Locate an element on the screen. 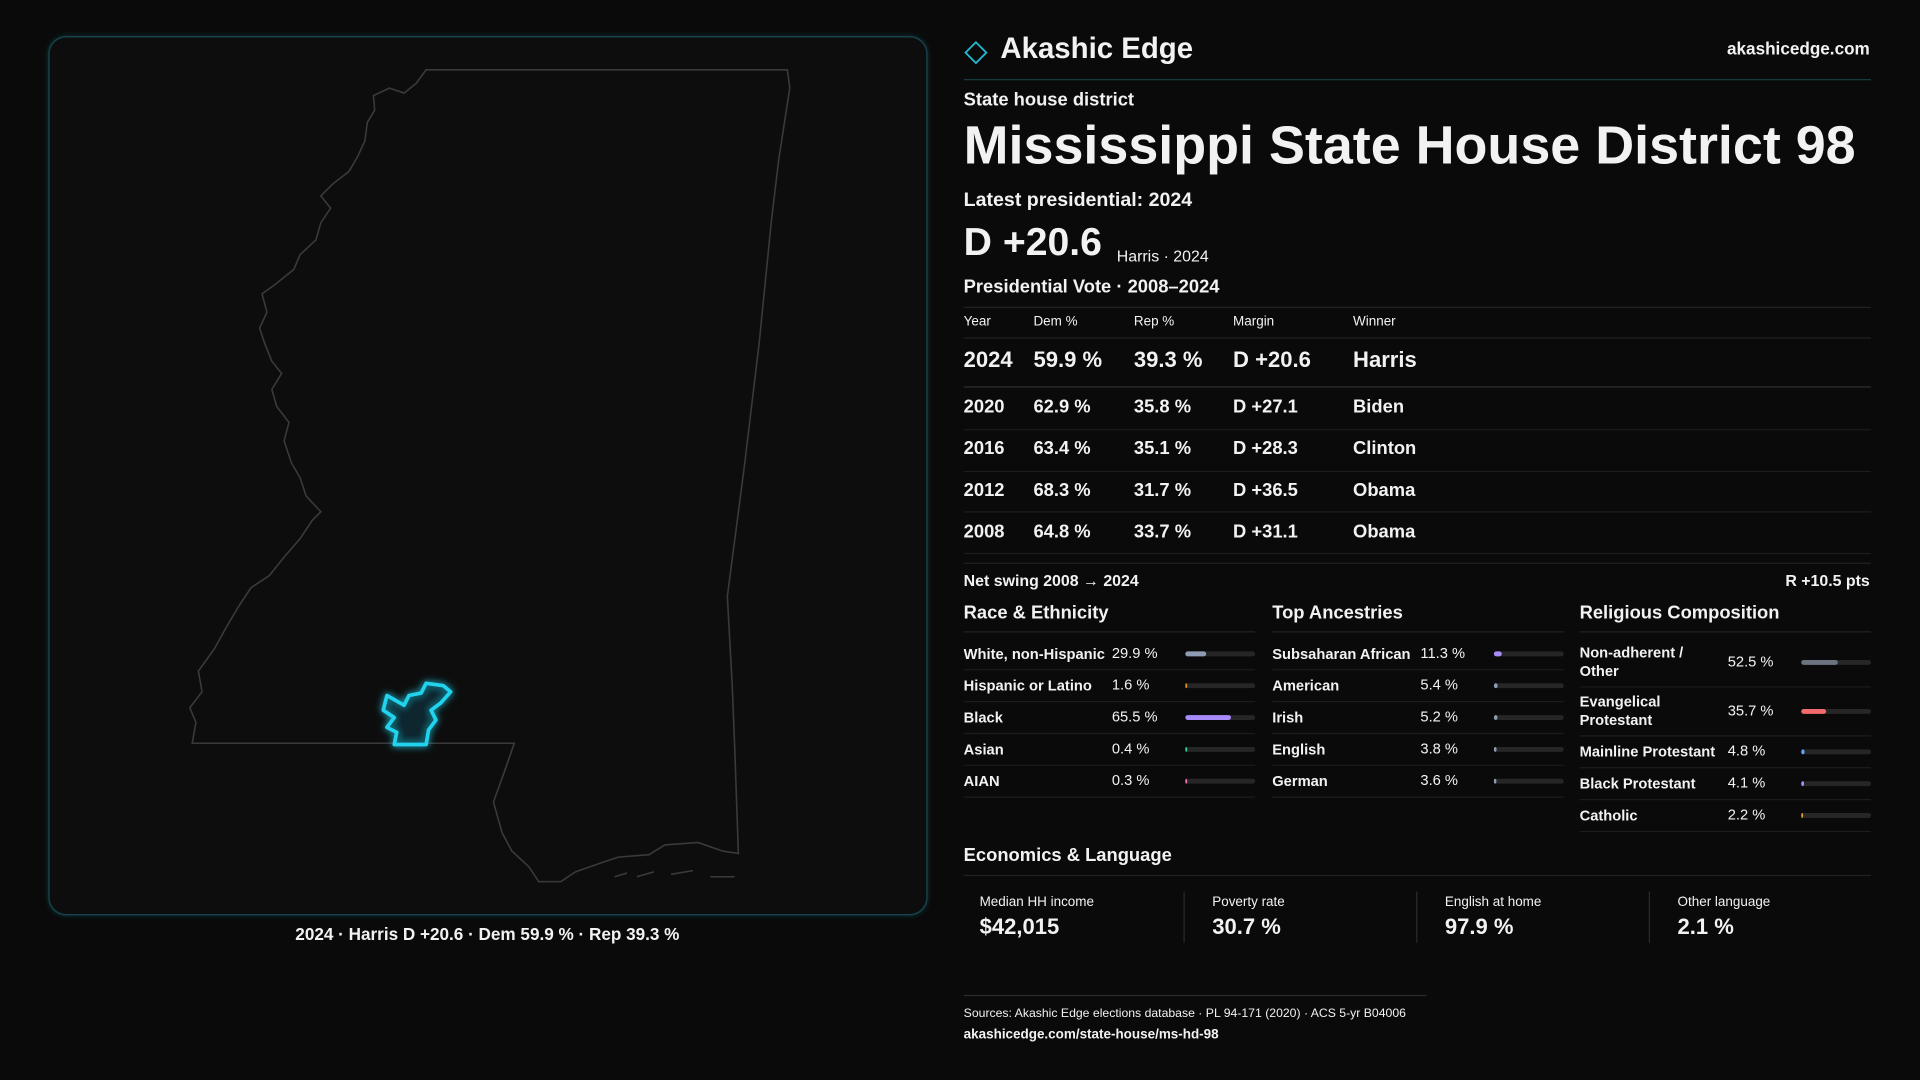 The image size is (1920, 1080). row-label-box: German is located at coordinates (1300, 780).